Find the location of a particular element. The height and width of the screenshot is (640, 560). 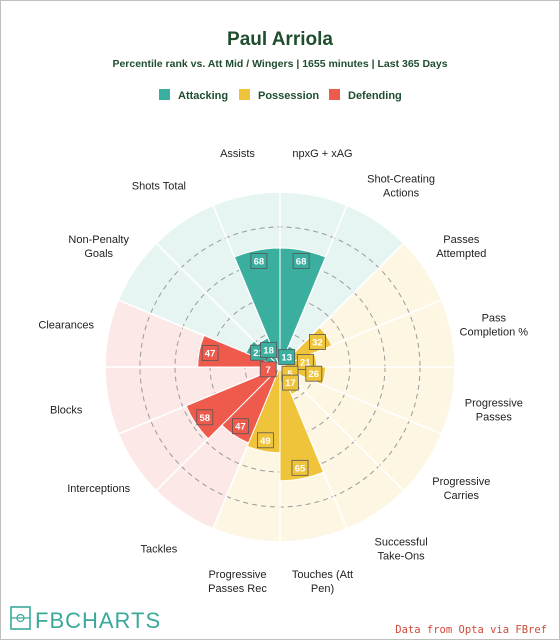

value-label-passes-attempted: 32 is located at coordinates (317, 343).